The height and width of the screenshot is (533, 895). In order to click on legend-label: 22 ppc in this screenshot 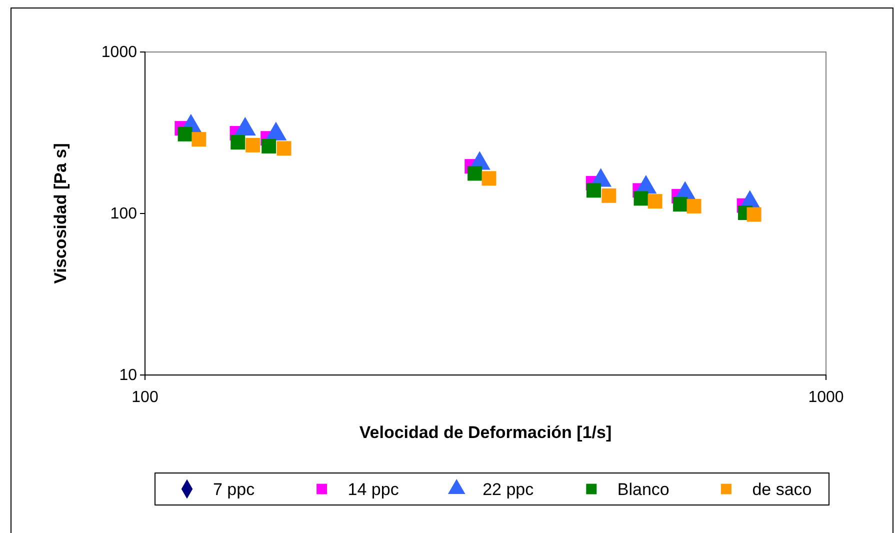, I will do `click(508, 489)`.